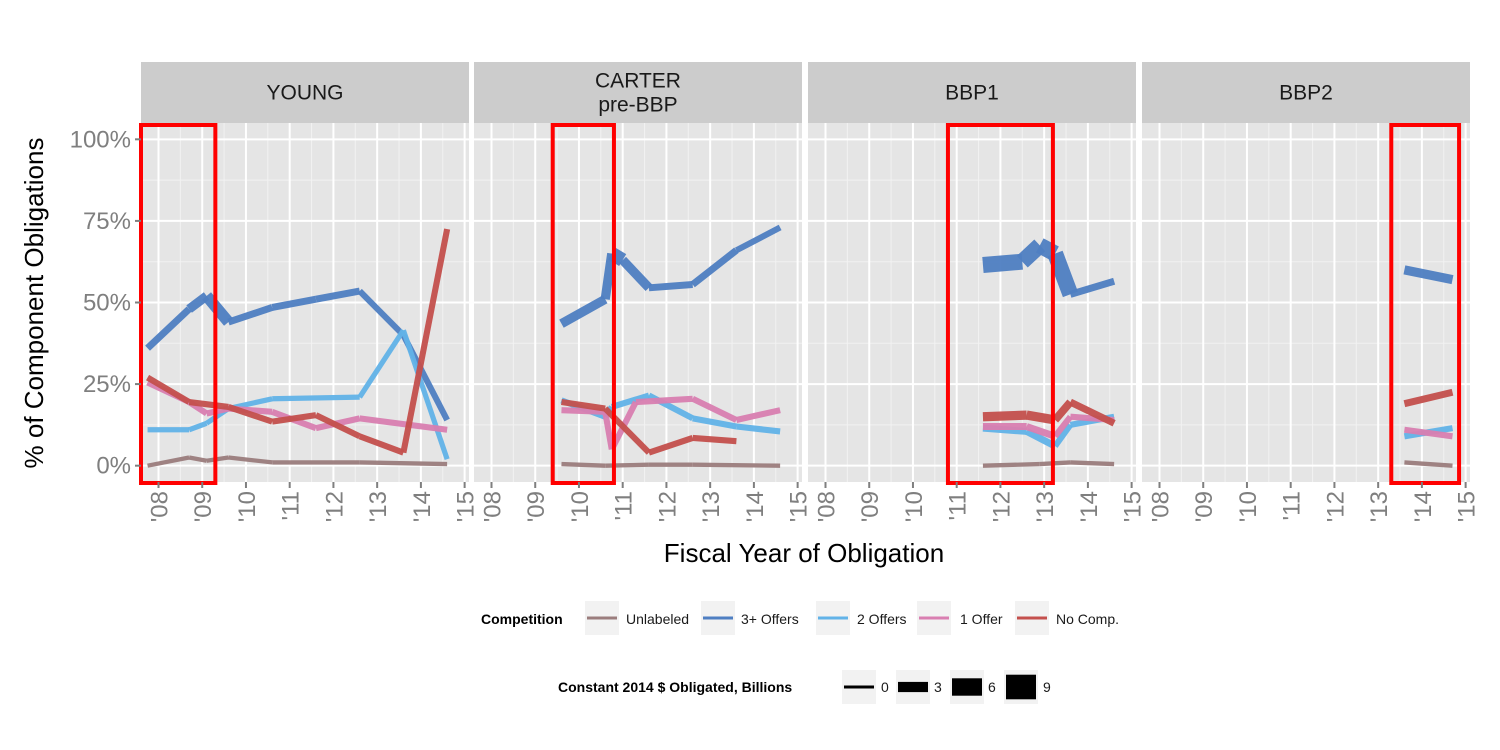 Image resolution: width=1500 pixels, height=750 pixels. I want to click on facet-strip-label: BBP1, so click(972, 93).